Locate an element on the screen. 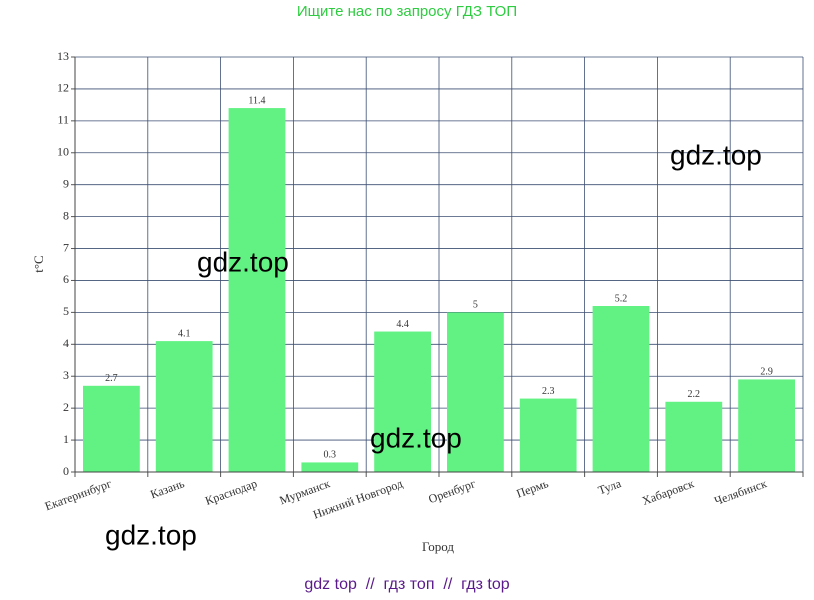  y-tick-label: 8 is located at coordinates (66, 215).